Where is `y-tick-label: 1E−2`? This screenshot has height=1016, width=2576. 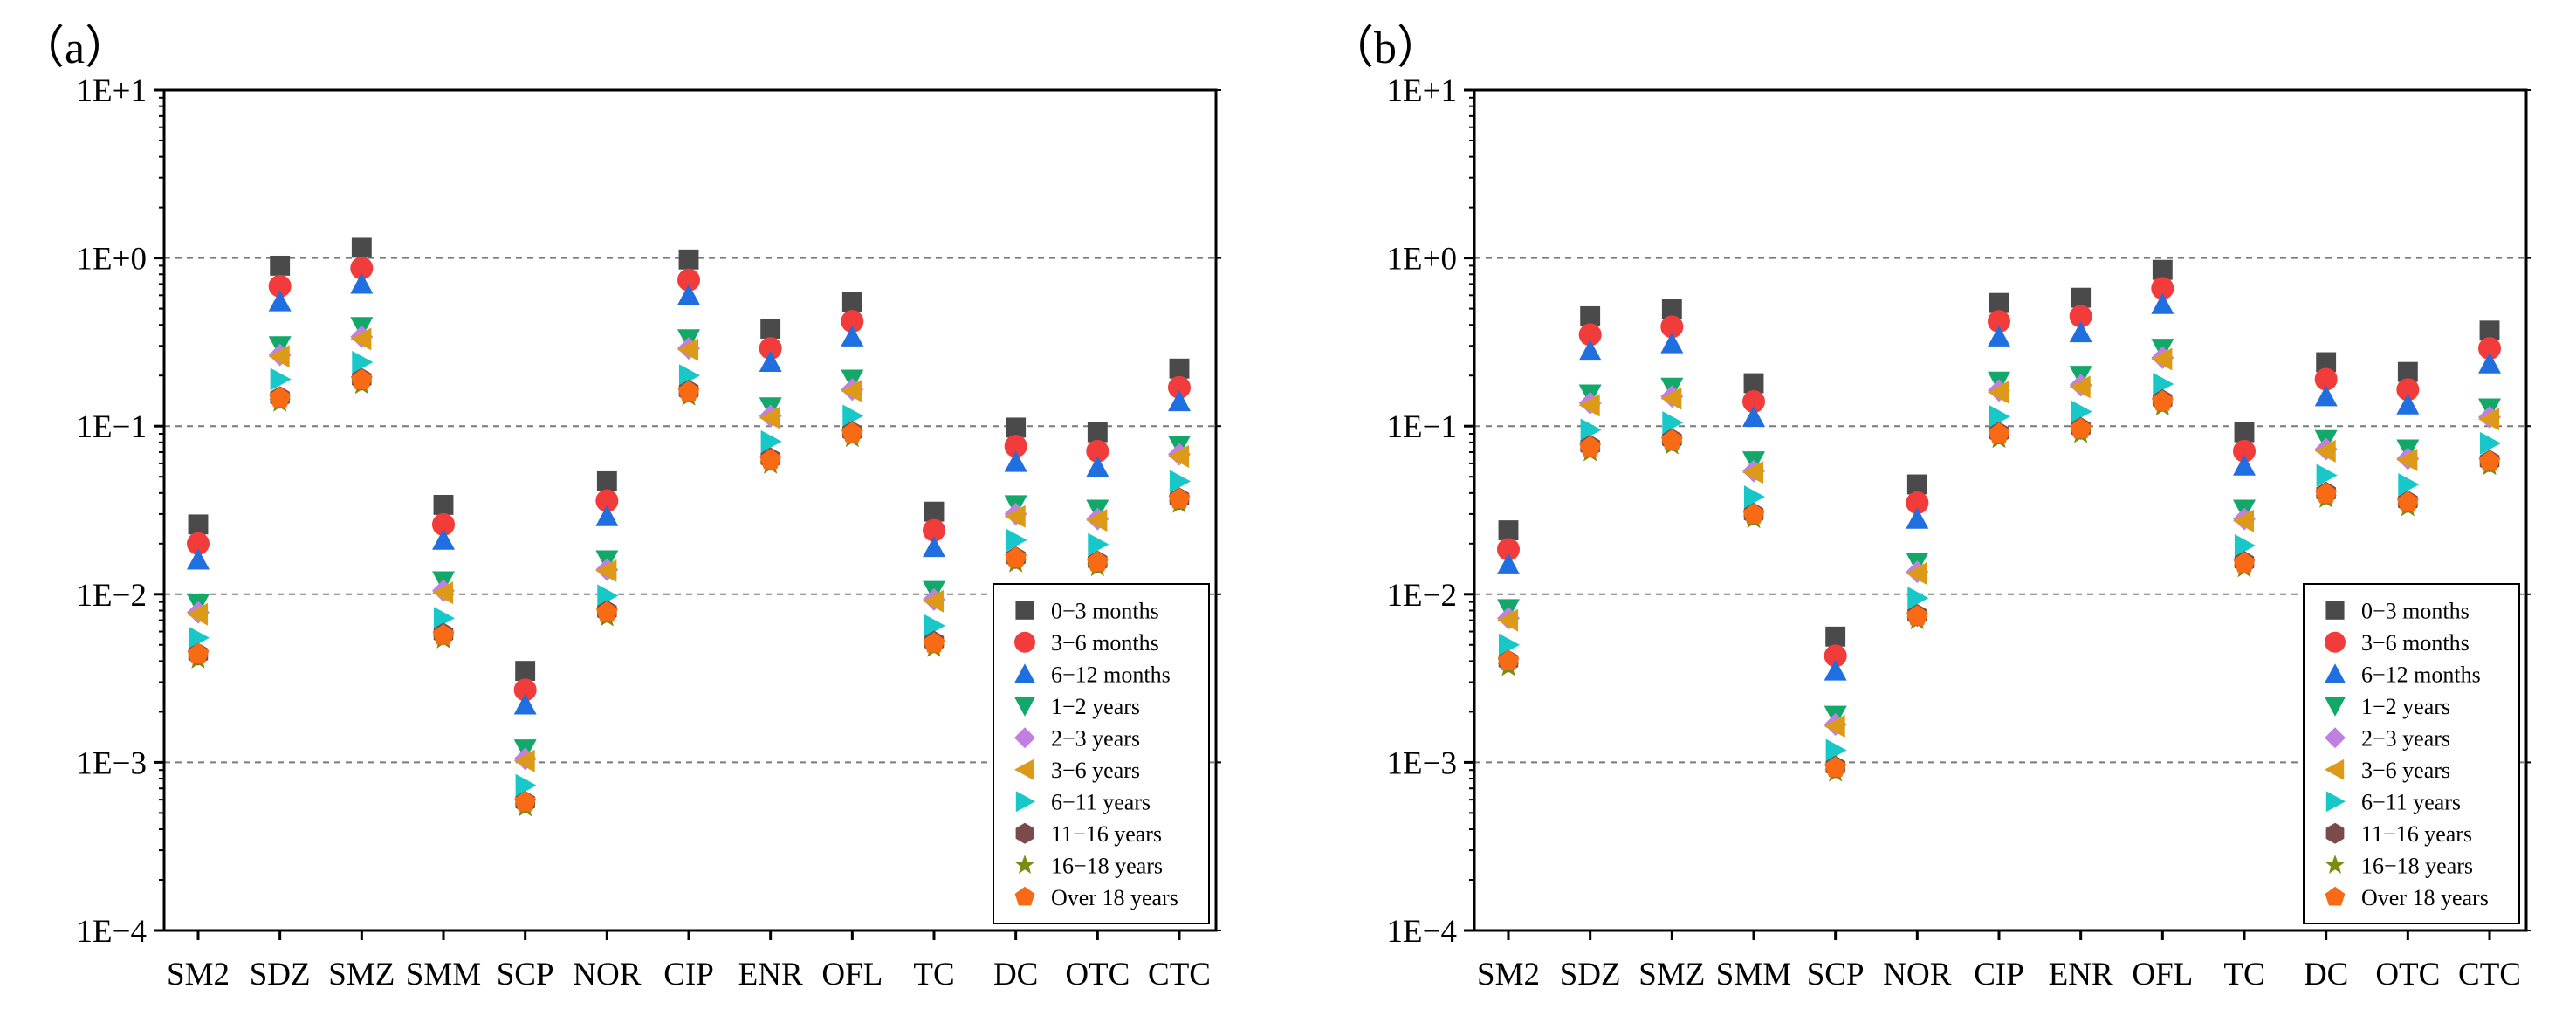 y-tick-label: 1E−2 is located at coordinates (112, 596).